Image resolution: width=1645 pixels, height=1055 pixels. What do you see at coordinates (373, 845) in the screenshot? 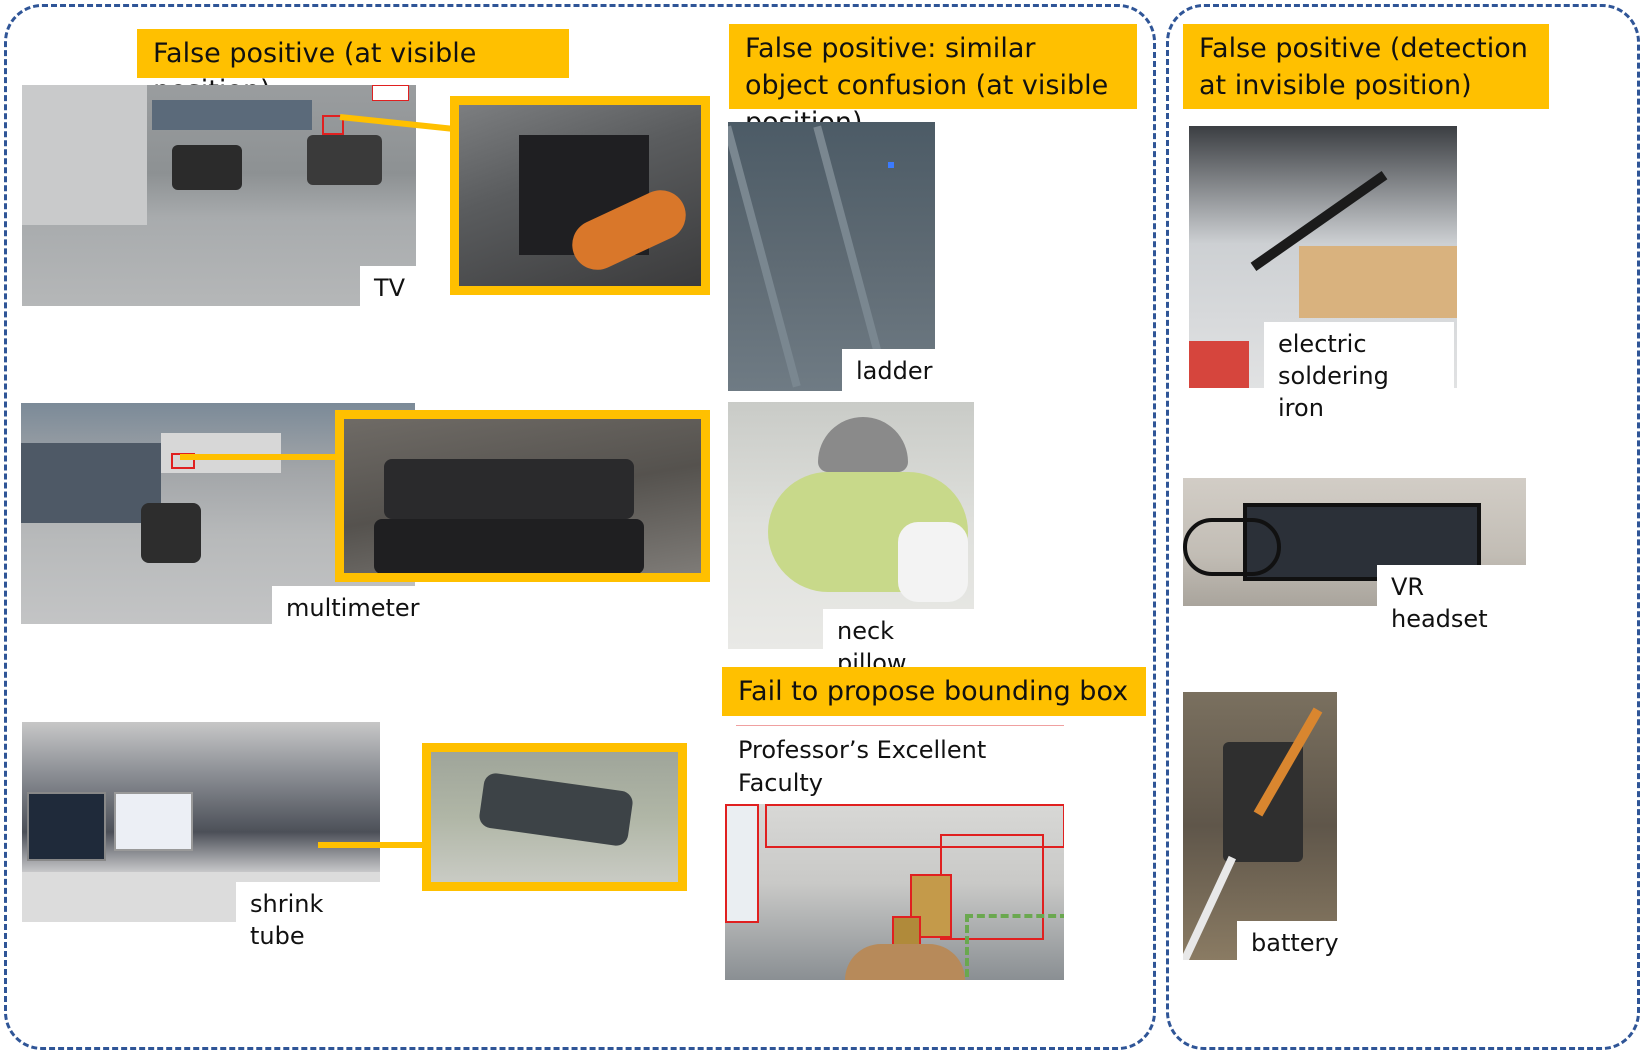
I see `connector-shrink-tube` at bounding box center [373, 845].